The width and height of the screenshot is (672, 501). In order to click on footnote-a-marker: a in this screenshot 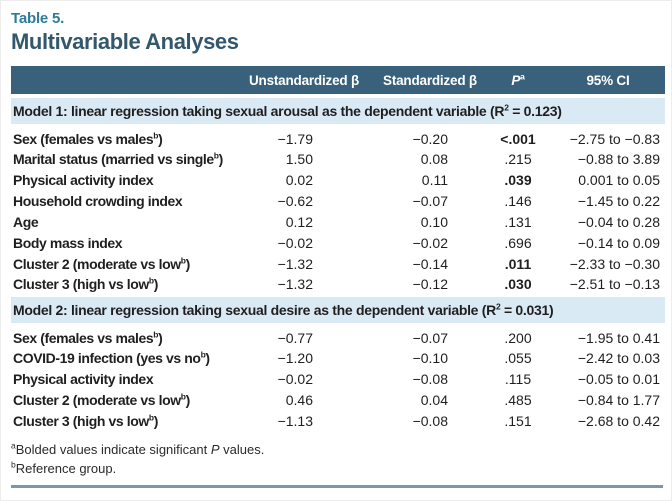, I will do `click(13, 445)`.